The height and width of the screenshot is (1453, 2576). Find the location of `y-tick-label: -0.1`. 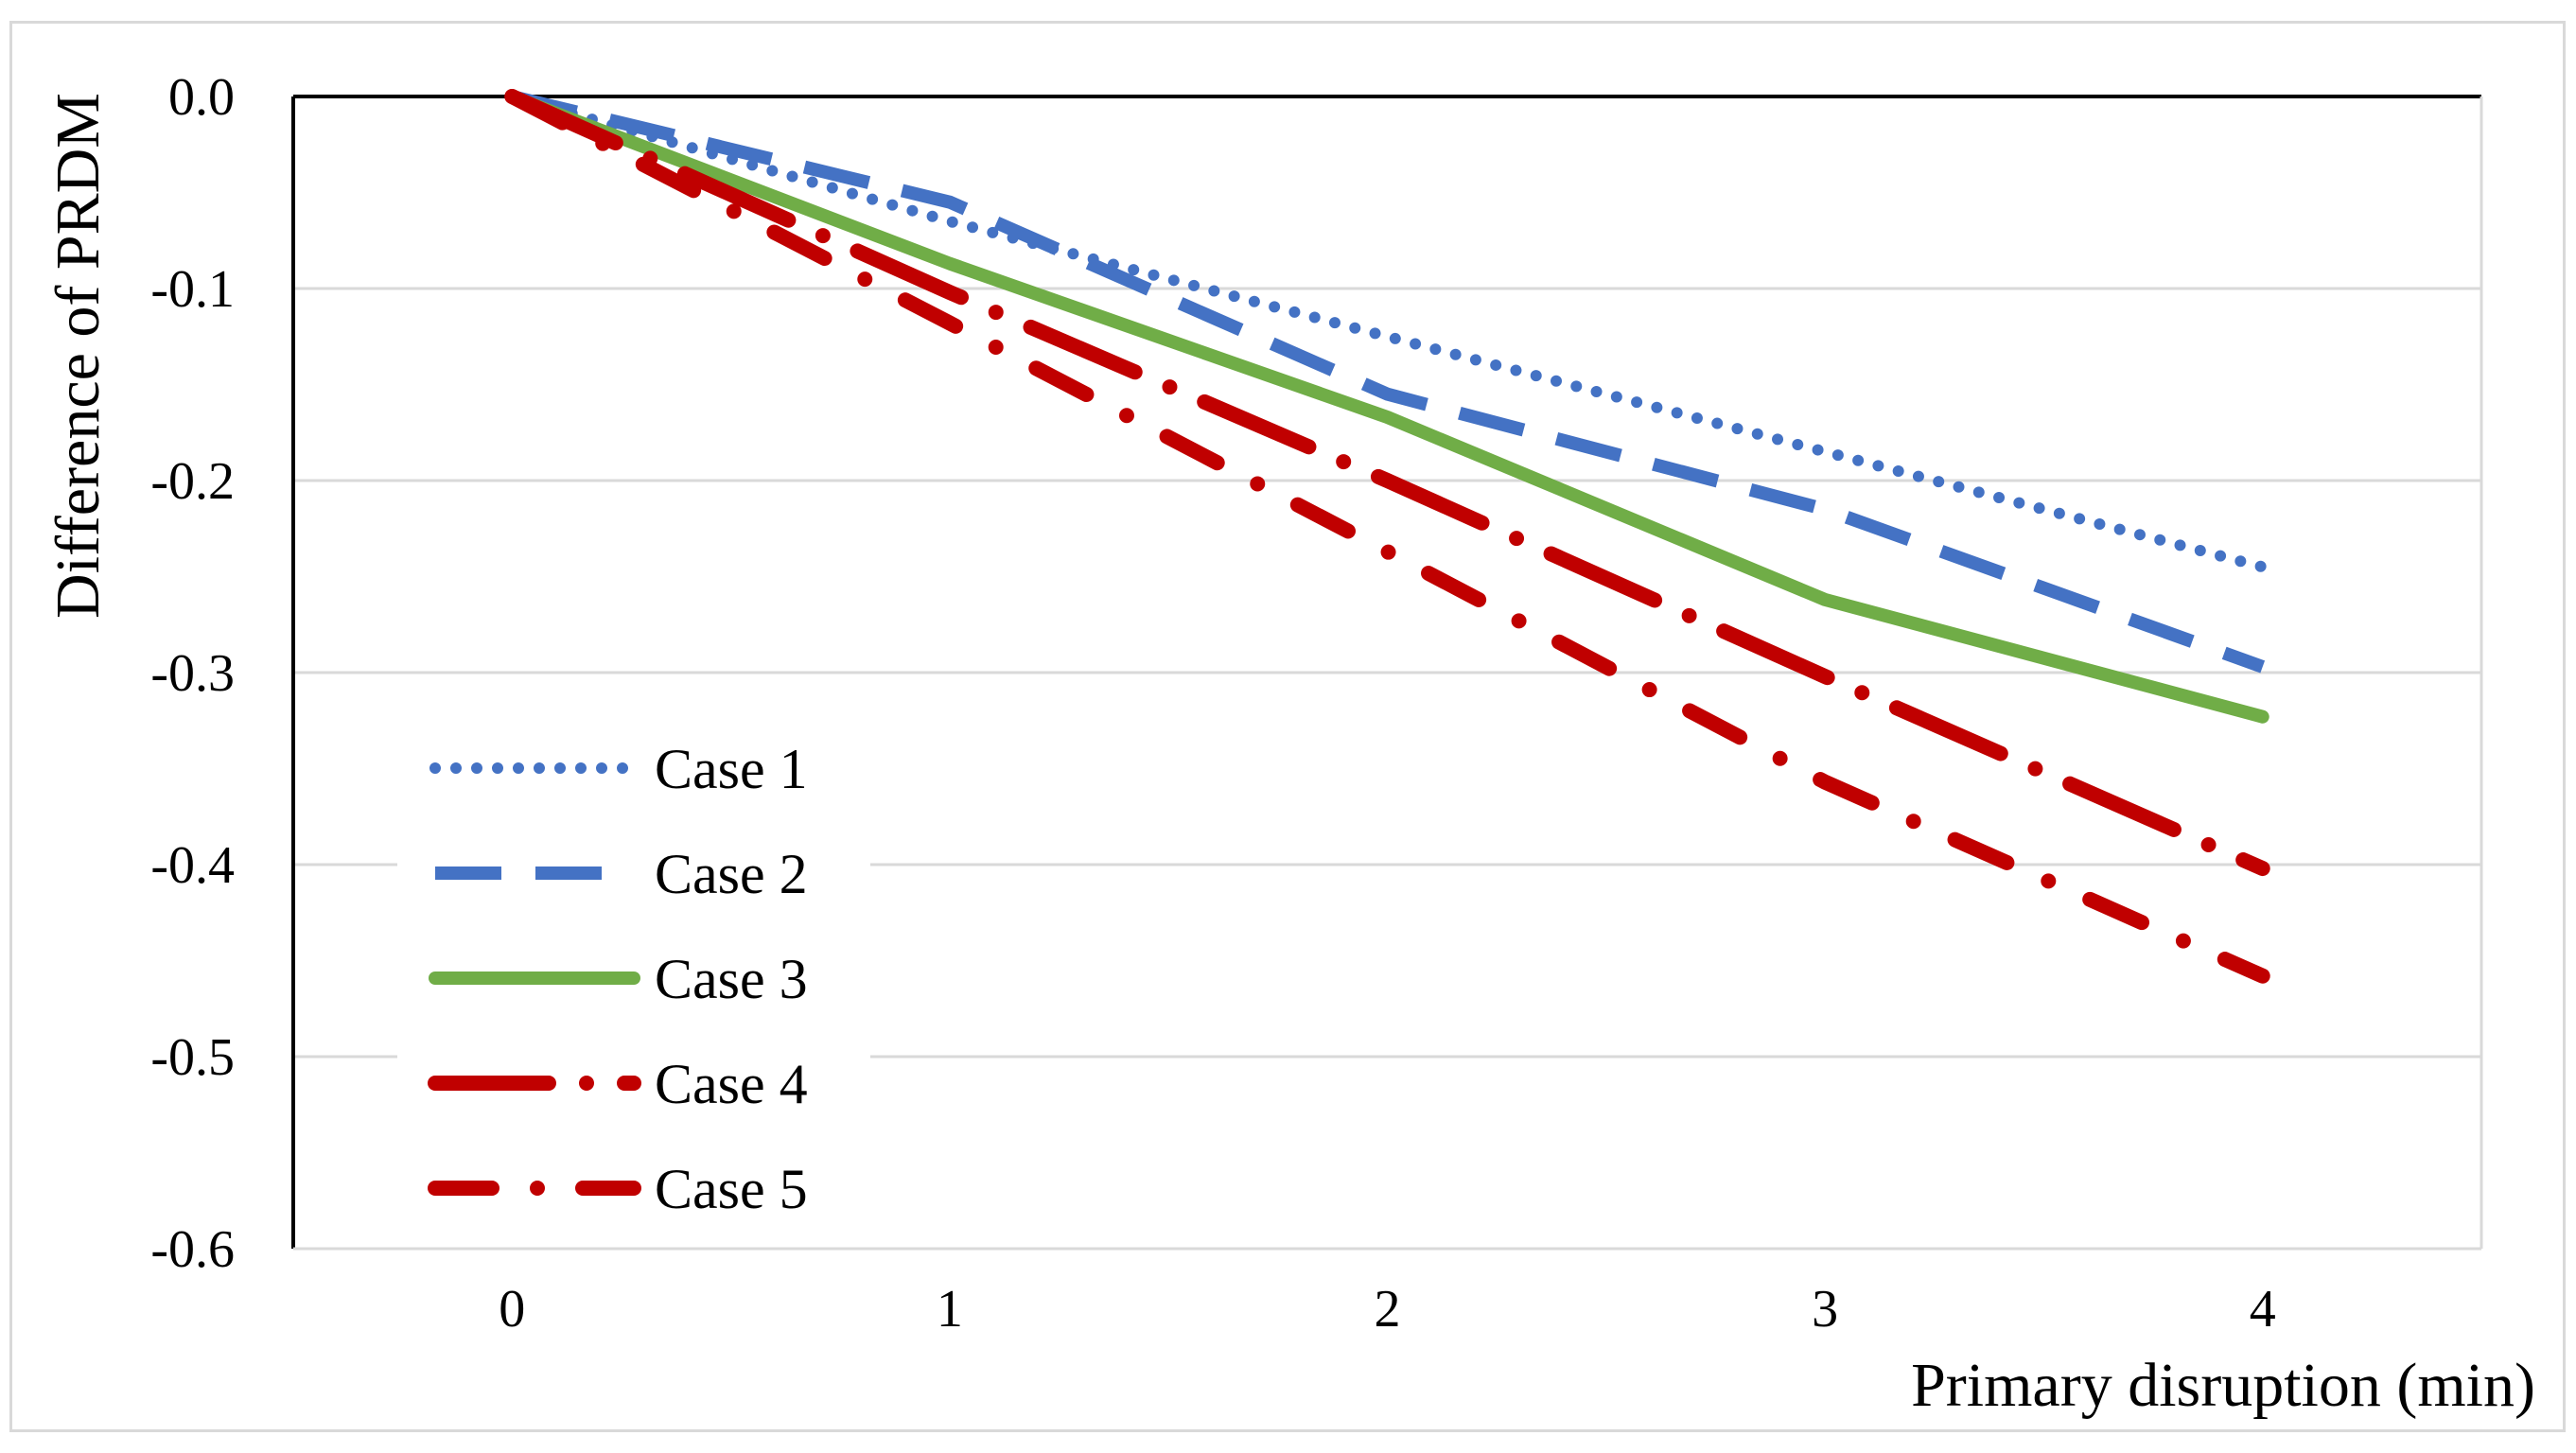

y-tick-label: -0.1 is located at coordinates (192, 289).